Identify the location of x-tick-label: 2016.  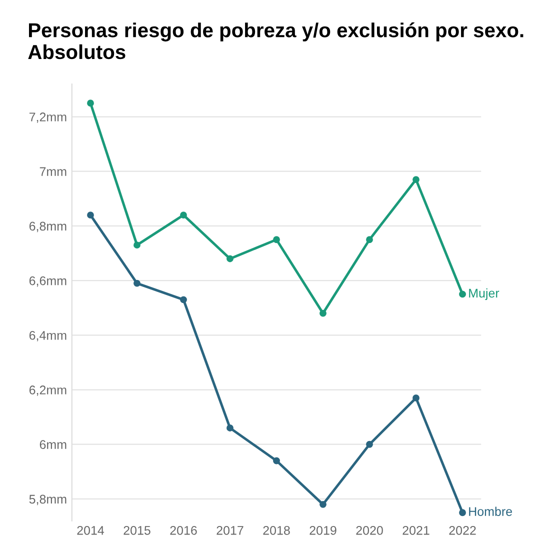
(183, 530).